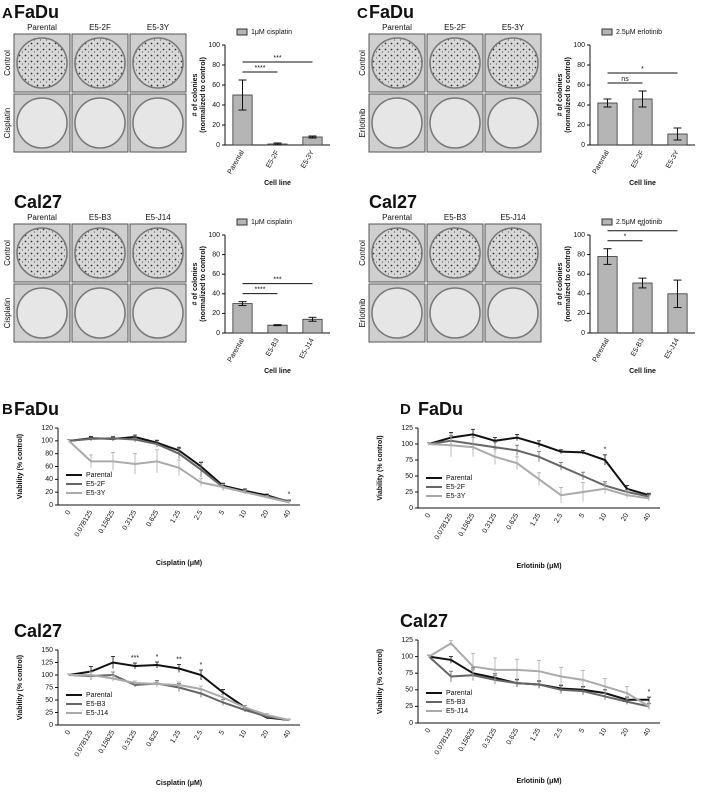 This screenshot has width=709, height=807. Describe the element at coordinates (362, 312) in the screenshot. I see `row-label: Erlotinib` at that location.